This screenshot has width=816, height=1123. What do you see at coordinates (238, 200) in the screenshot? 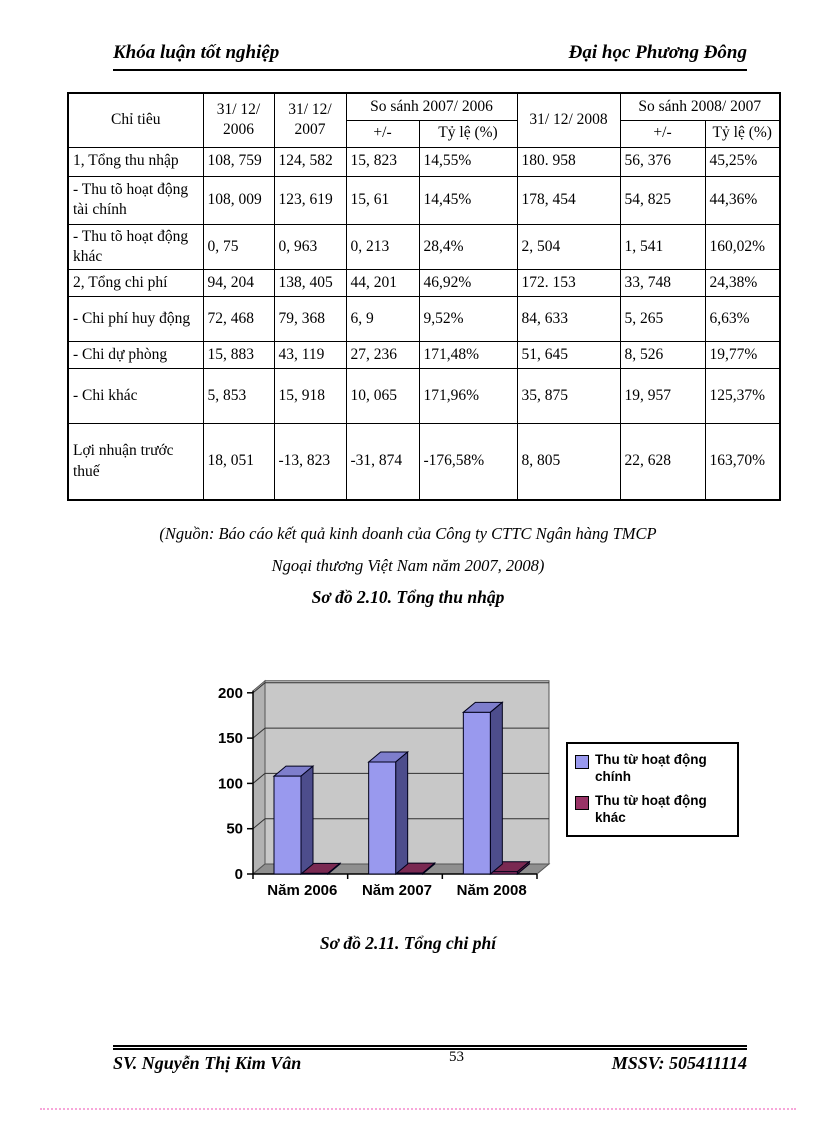
I see `value-cell: 108, 009` at bounding box center [238, 200].